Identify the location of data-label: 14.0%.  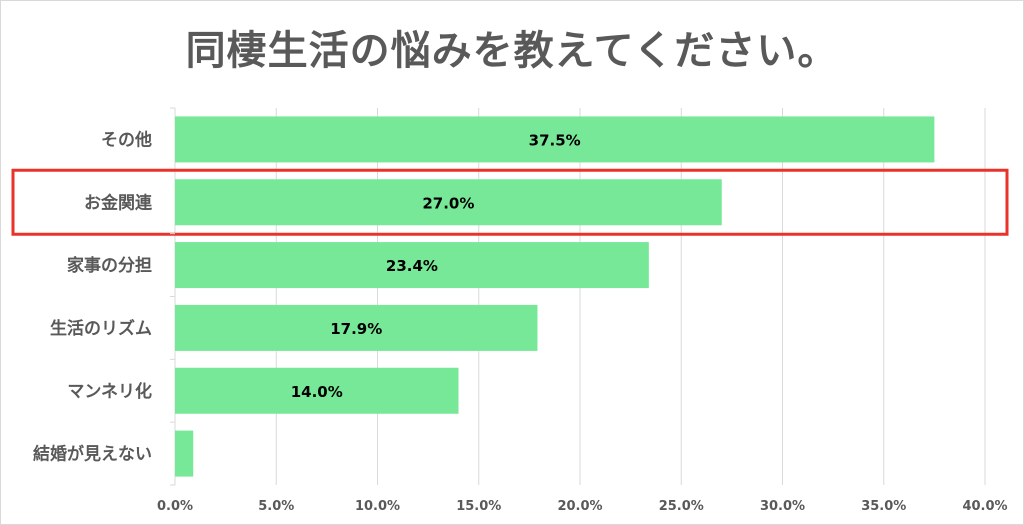
(317, 392).